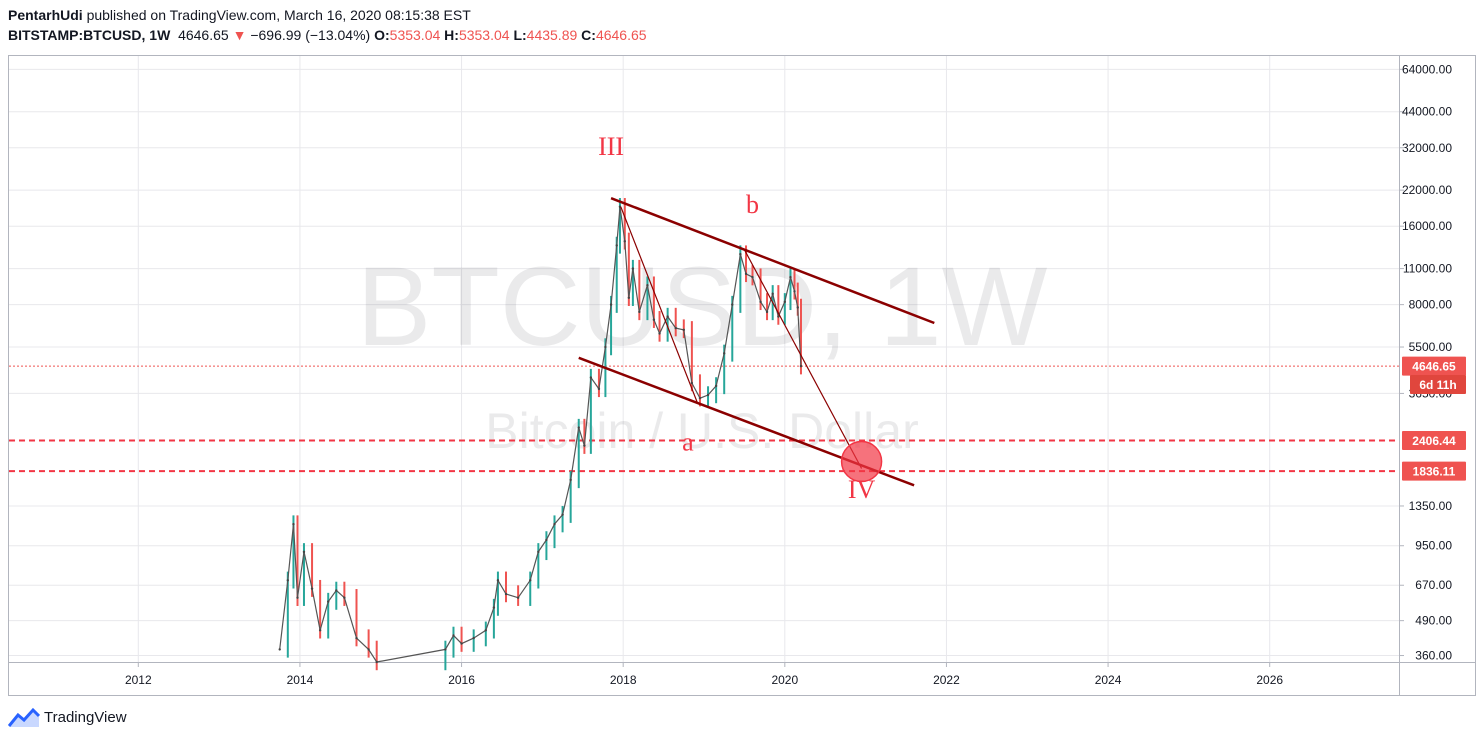 The height and width of the screenshot is (741, 1484). What do you see at coordinates (138, 680) in the screenshot?
I see `time-tick-label: 2012` at bounding box center [138, 680].